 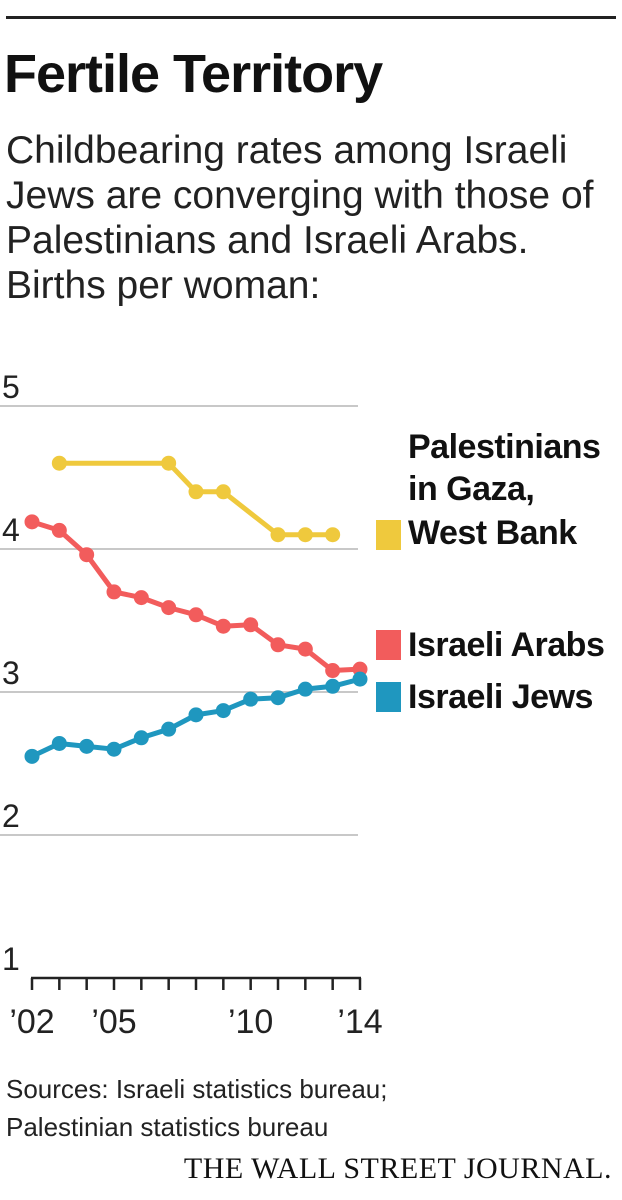 What do you see at coordinates (11, 816) in the screenshot?
I see `y-tick-label: 2` at bounding box center [11, 816].